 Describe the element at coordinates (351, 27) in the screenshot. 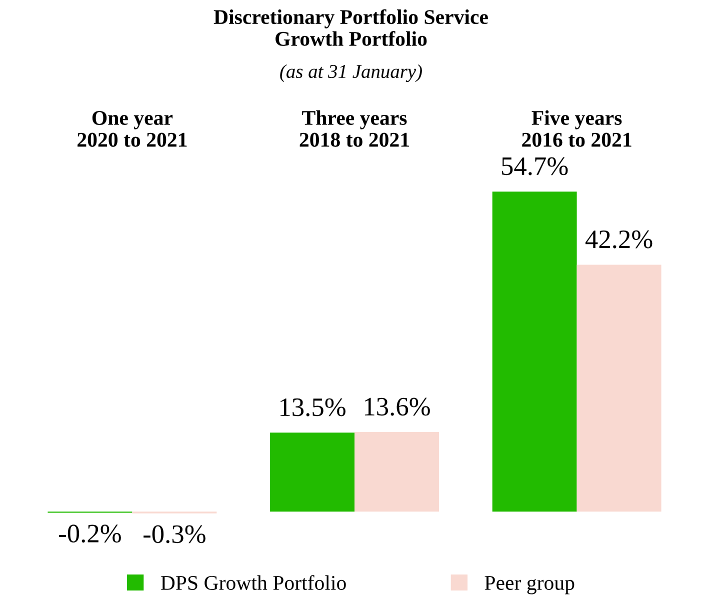

I see `chart-title: Discretionary Portfolio Service Growth Portfolio` at that location.